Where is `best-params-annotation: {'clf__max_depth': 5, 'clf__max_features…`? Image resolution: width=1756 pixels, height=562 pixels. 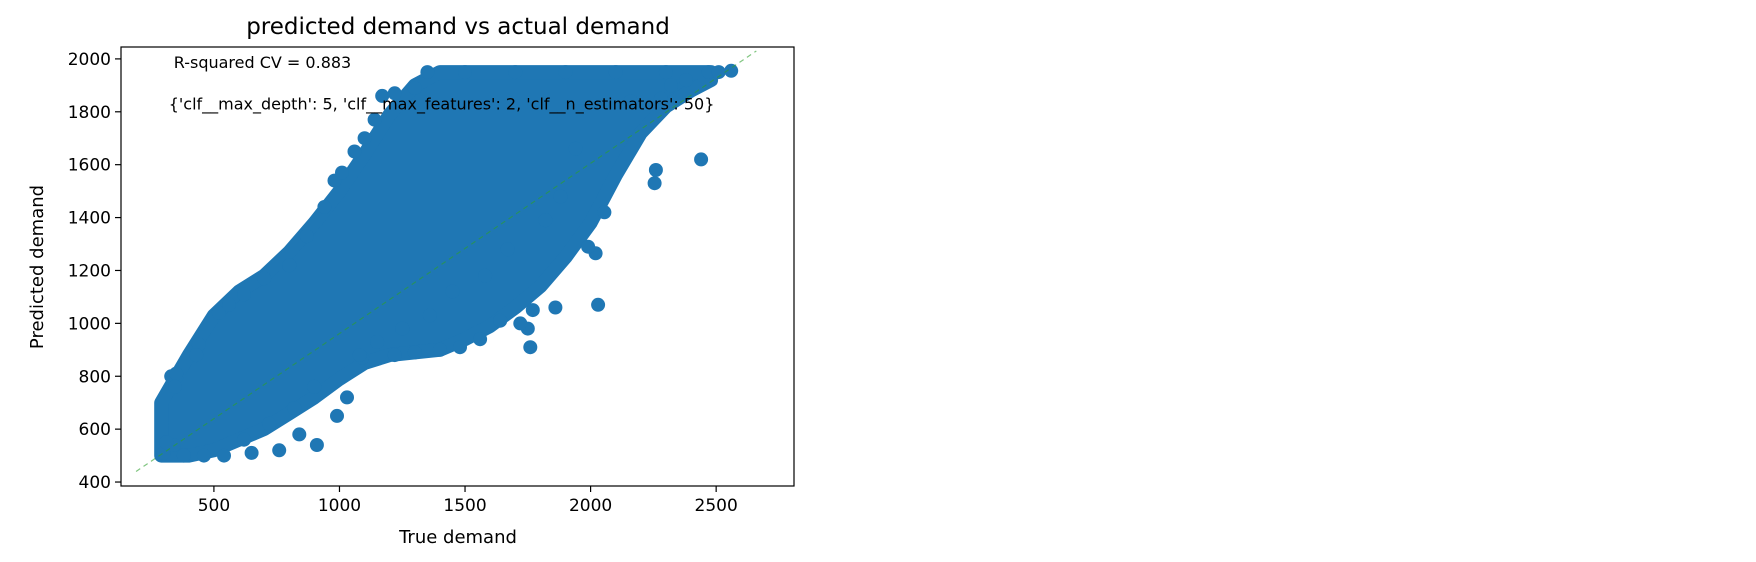
best-params-annotation: {'clf__max_depth': 5, 'clf__max_features… is located at coordinates (442, 105).